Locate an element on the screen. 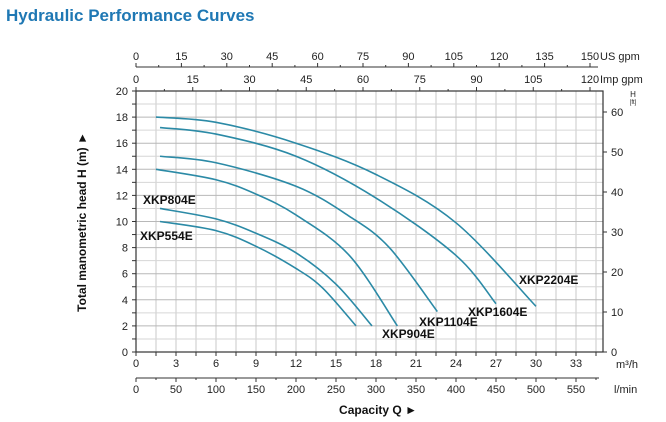  y-tick-label: 10 is located at coordinates (122, 223).